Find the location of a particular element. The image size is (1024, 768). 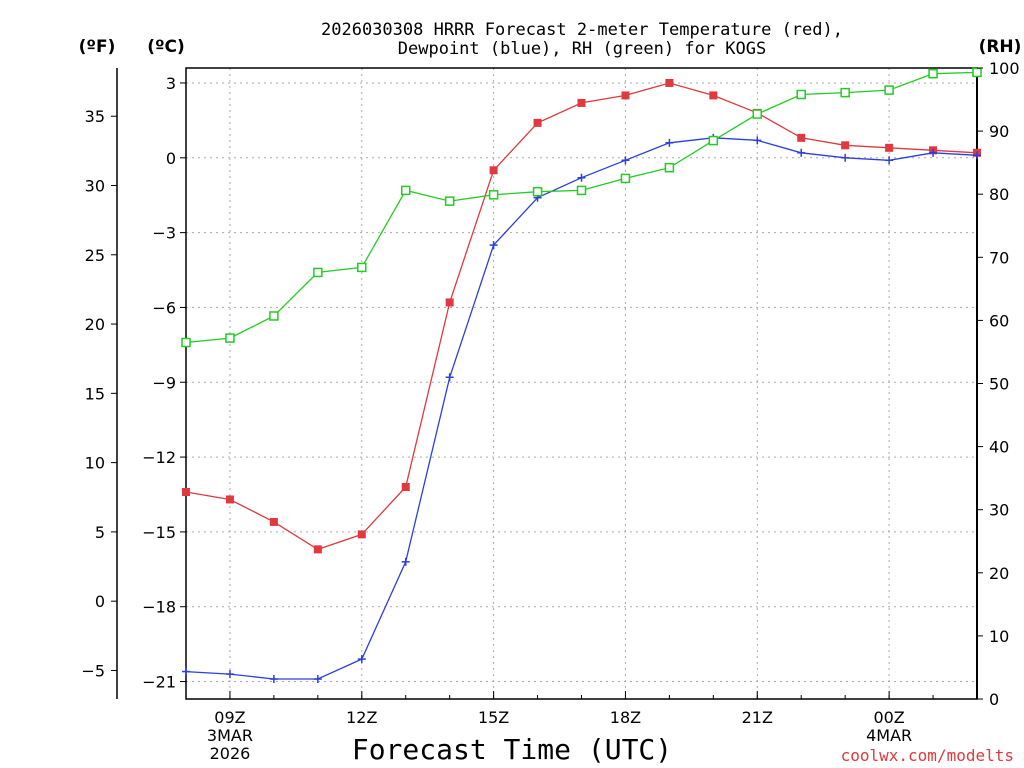

celsius-tick-label: −3 is located at coordinates (164, 233).